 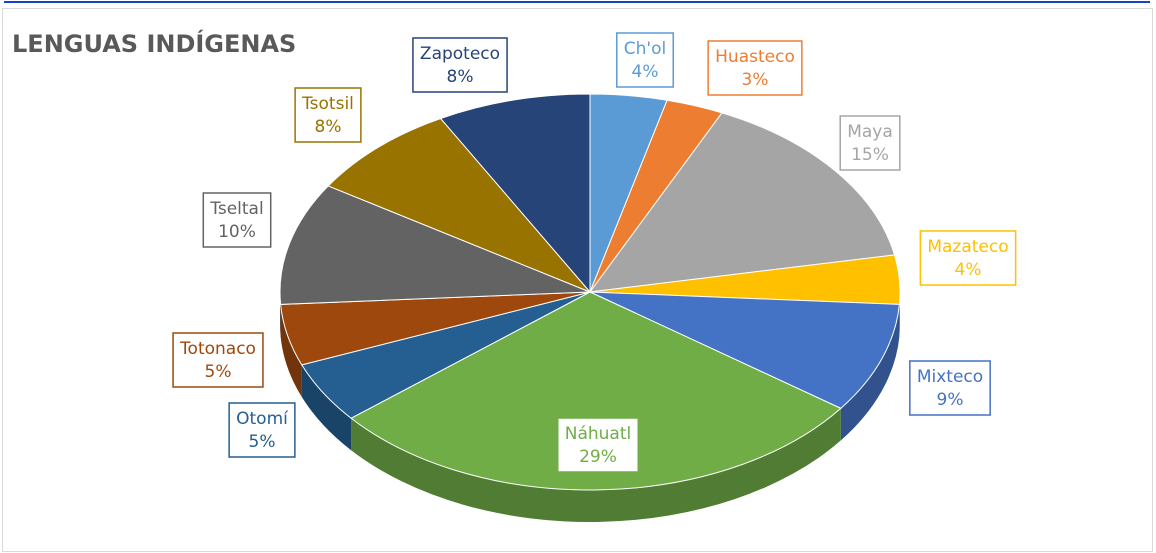 I want to click on label-name: Maya, so click(x=870, y=132).